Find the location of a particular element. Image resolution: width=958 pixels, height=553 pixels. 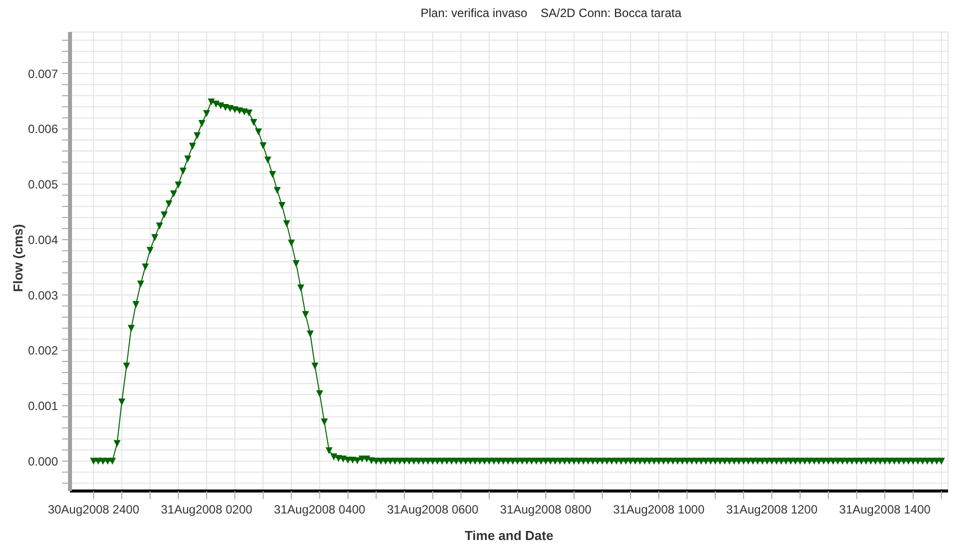

x-axis-title: Time and Date is located at coordinates (509, 535).